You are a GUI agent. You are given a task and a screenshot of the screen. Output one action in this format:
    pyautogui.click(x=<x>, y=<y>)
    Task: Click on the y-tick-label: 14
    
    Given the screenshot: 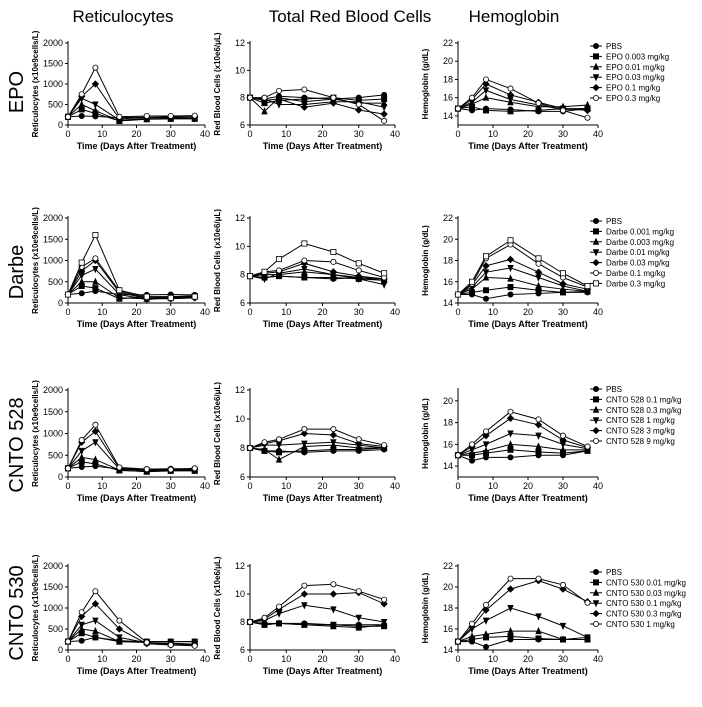 What is the action you would take?
    pyautogui.click(x=448, y=650)
    